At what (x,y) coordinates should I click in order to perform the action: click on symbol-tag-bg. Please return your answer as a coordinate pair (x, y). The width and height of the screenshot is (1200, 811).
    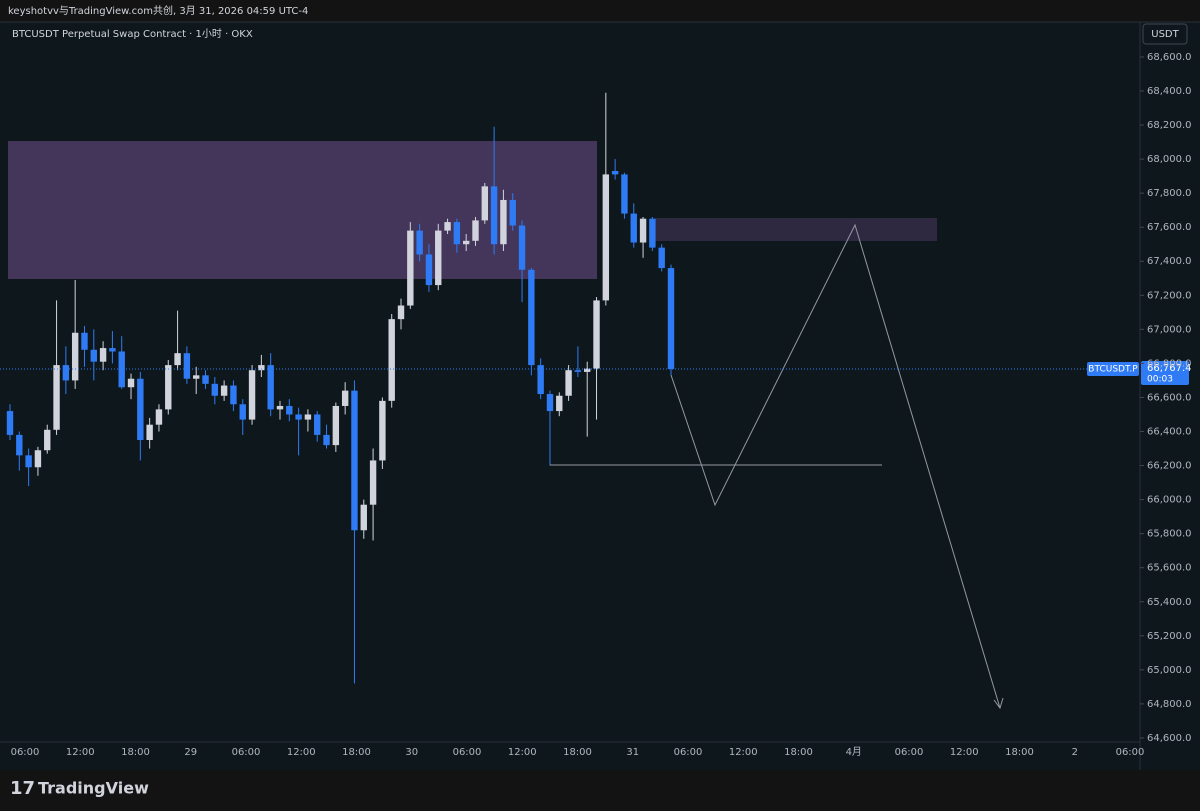
    Looking at the image, I should click on (1113, 368).